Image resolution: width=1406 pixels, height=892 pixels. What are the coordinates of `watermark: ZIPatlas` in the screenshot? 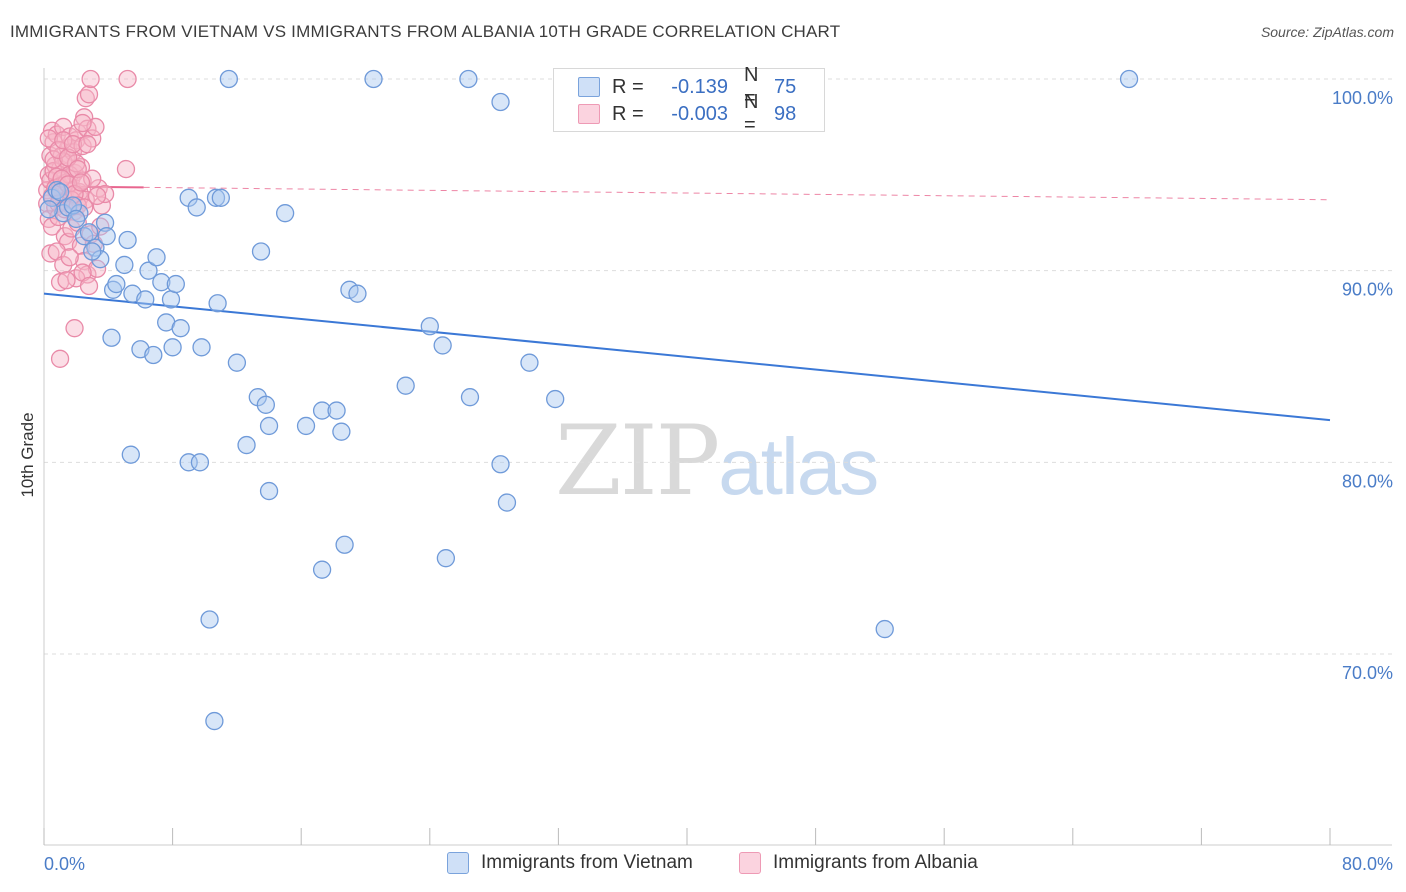 It's located at (717, 461).